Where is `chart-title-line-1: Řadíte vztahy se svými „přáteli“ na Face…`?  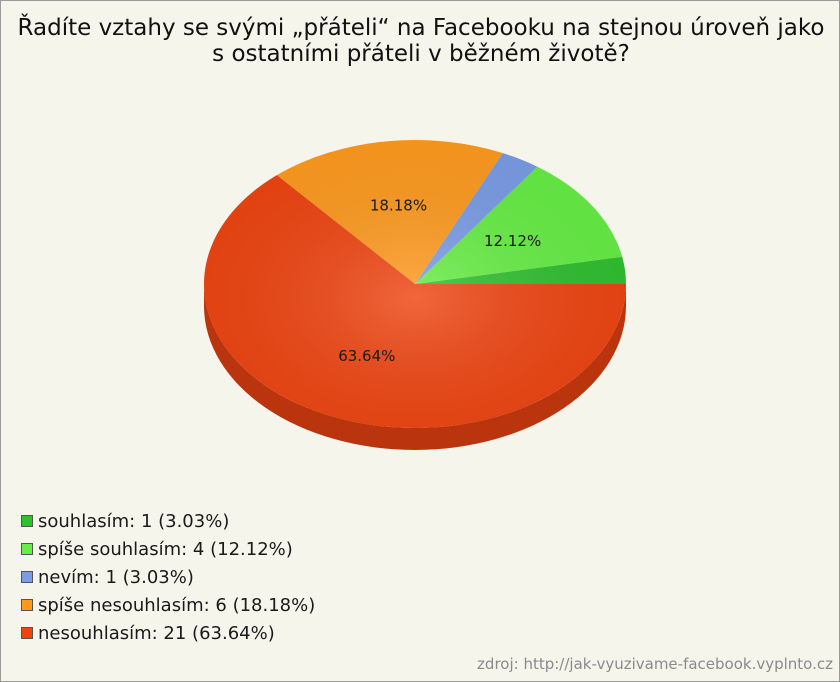 chart-title-line-1: Řadíte vztahy se svými „přáteli“ na Face… is located at coordinates (421, 28).